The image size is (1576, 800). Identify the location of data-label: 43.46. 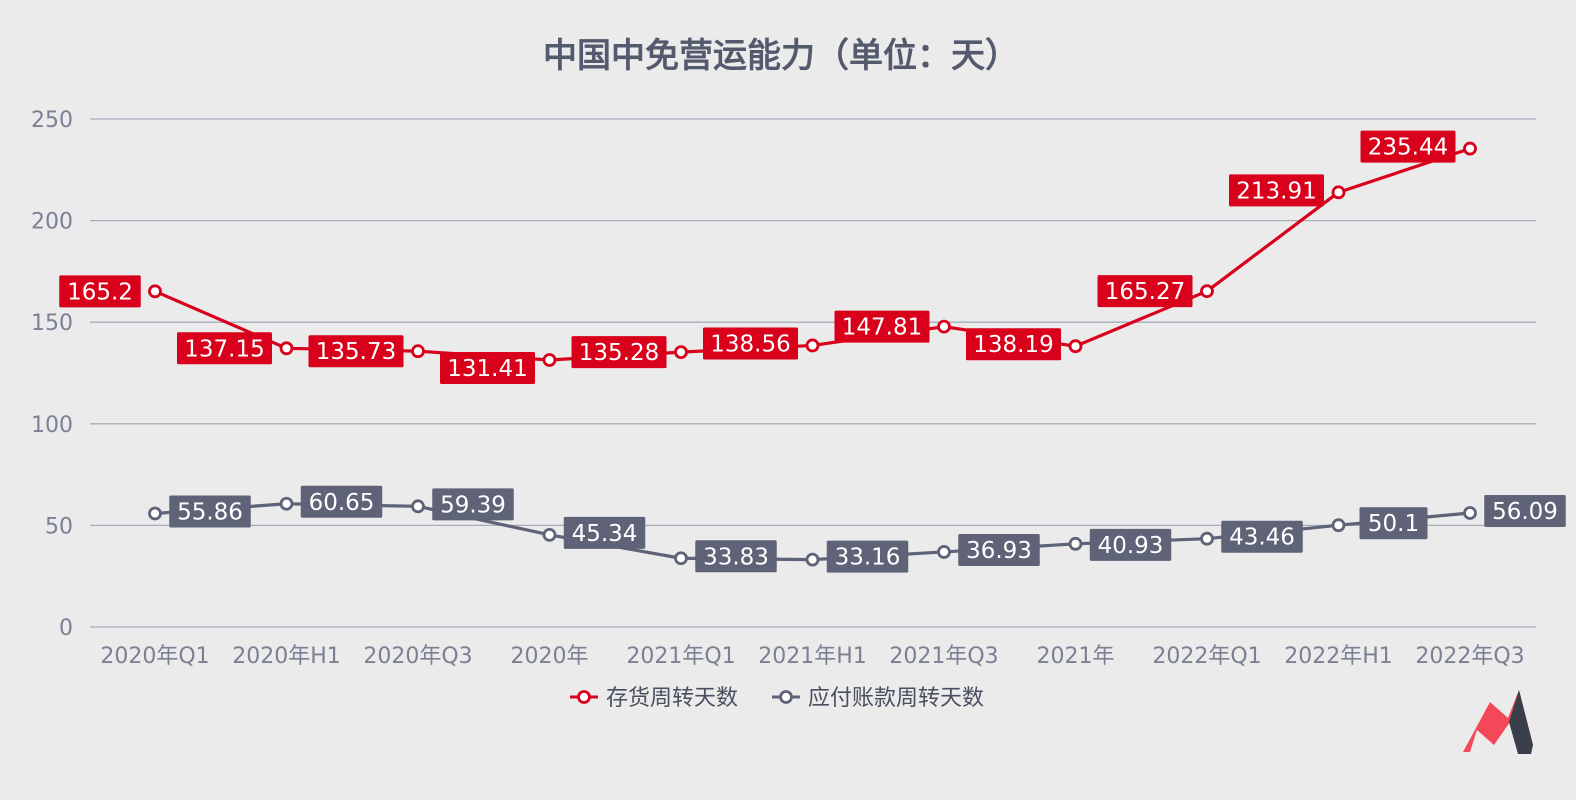
(1262, 538).